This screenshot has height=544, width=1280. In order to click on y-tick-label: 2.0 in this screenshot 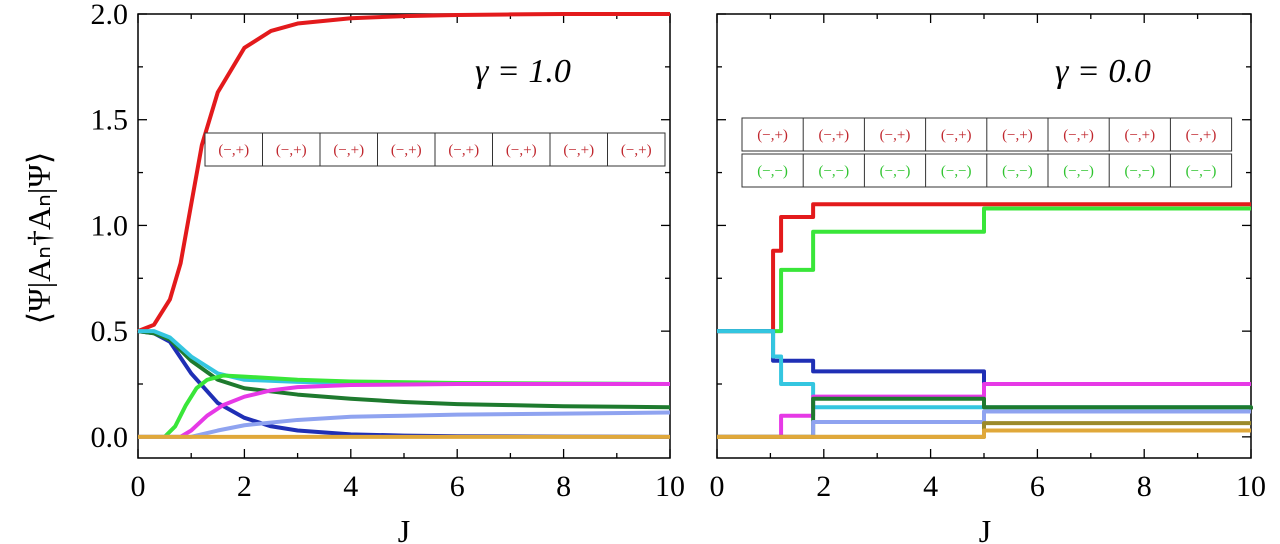, I will do `click(110, 15)`.